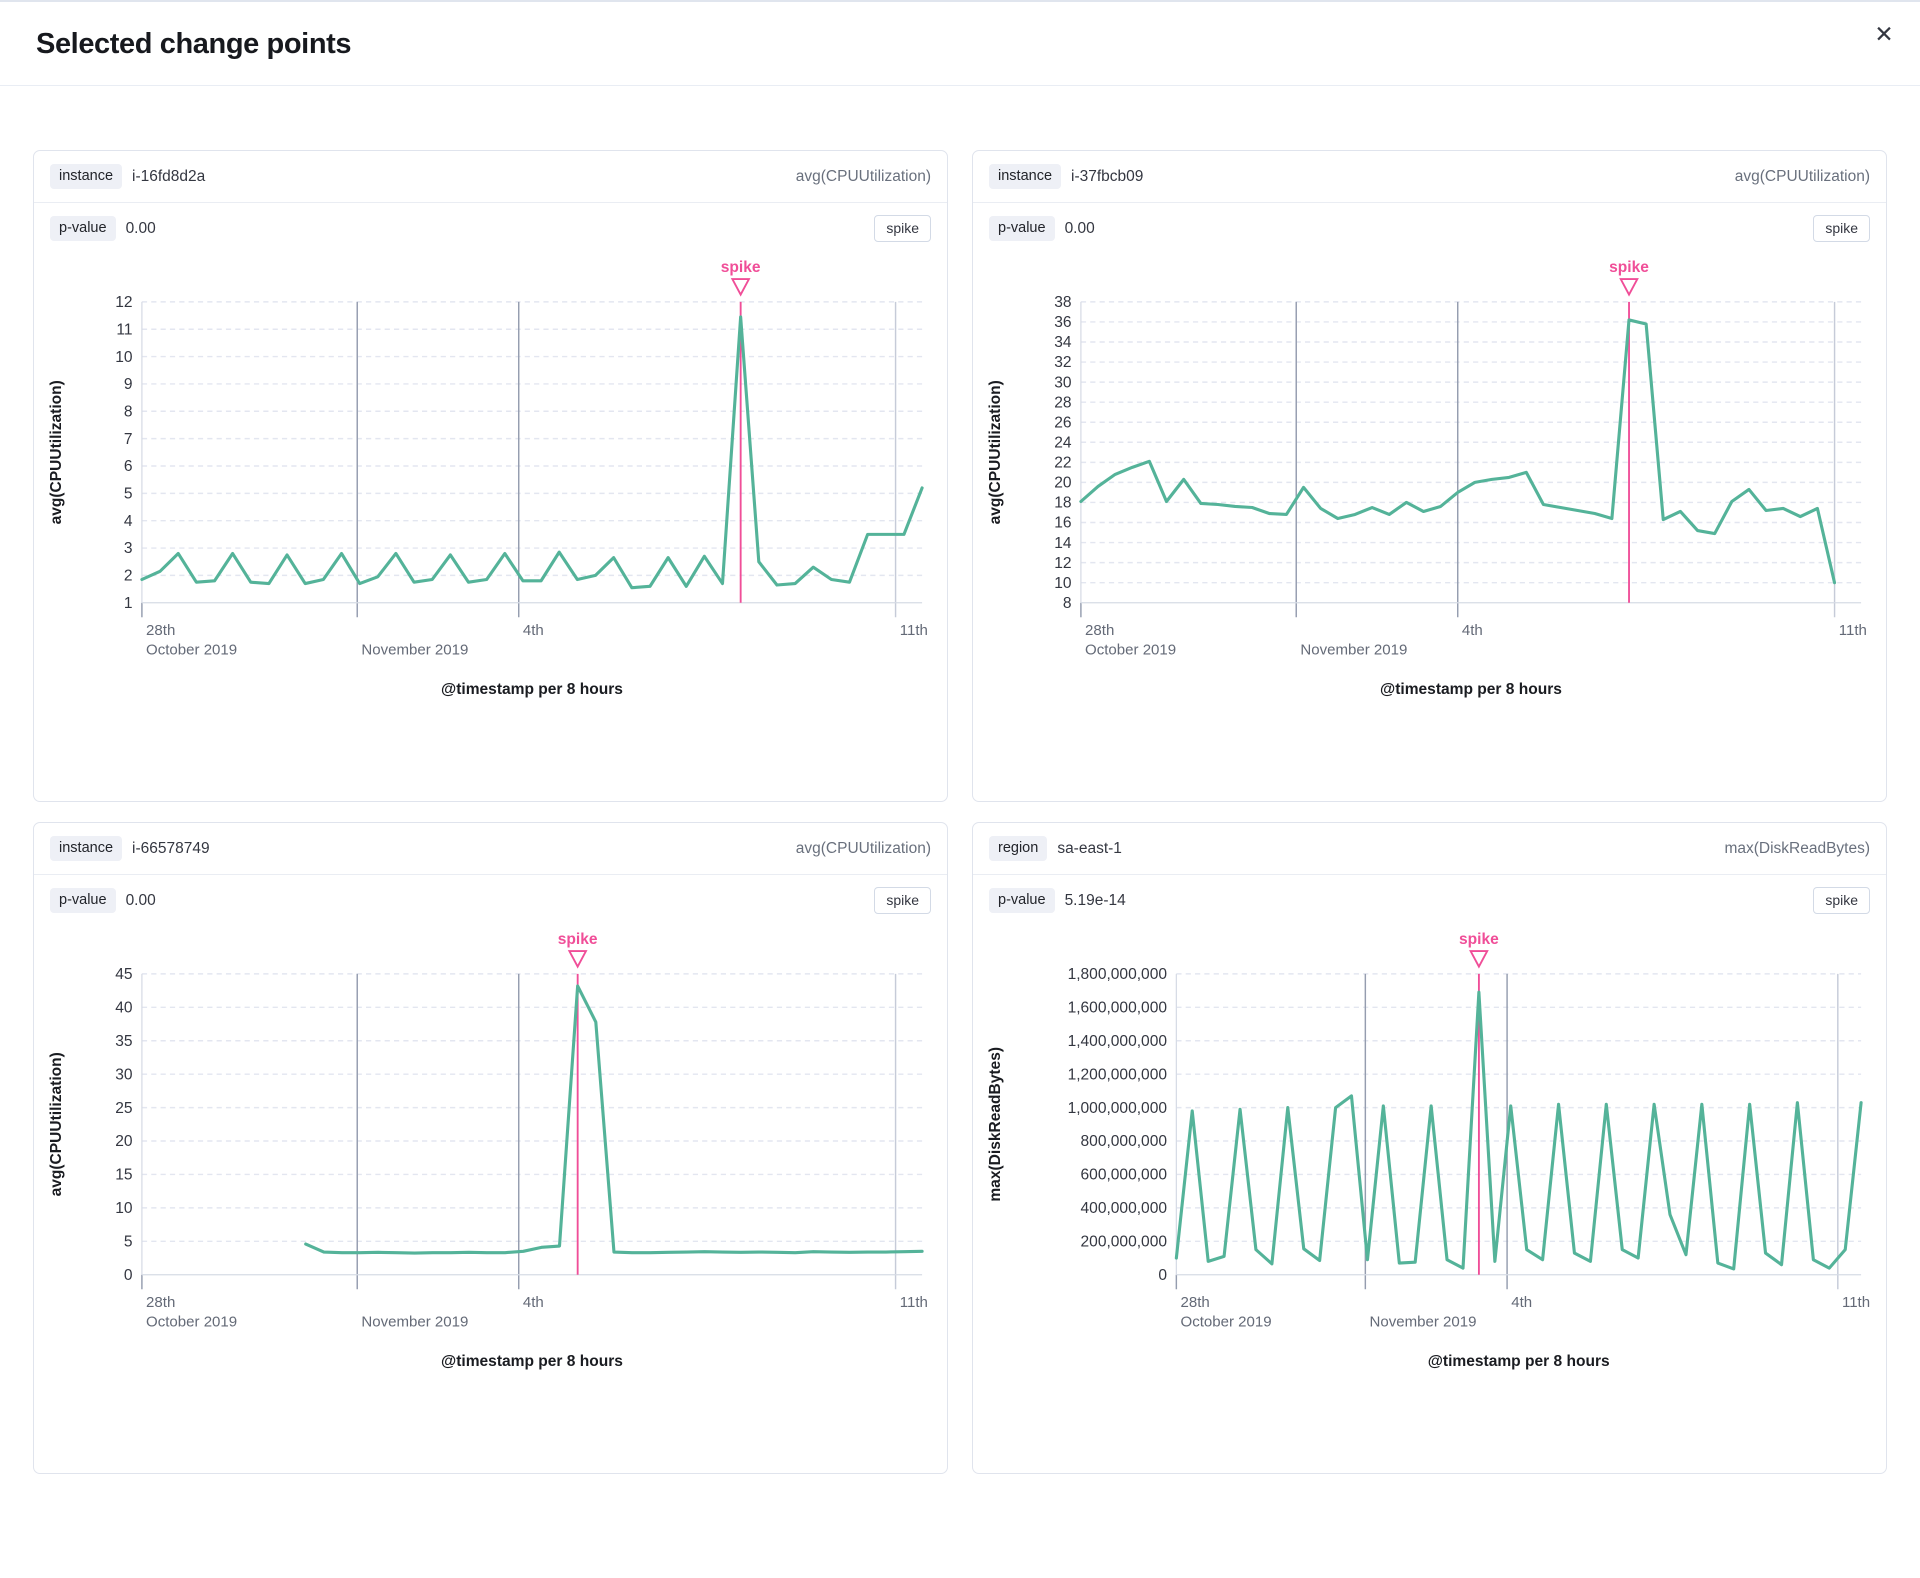 The height and width of the screenshot is (1578, 1920). What do you see at coordinates (128, 466) in the screenshot?
I see `y-tick-label: 6` at bounding box center [128, 466].